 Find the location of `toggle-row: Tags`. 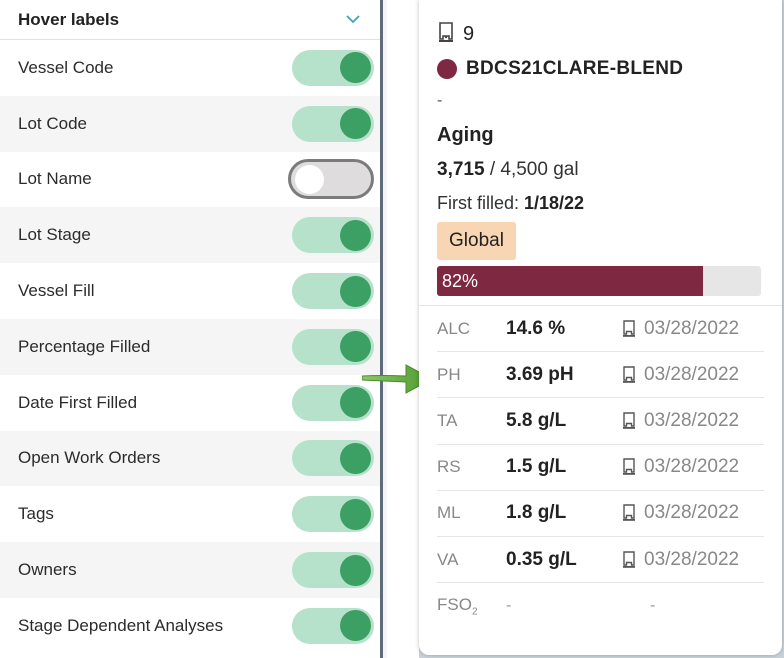

toggle-row: Tags is located at coordinates (190, 514).